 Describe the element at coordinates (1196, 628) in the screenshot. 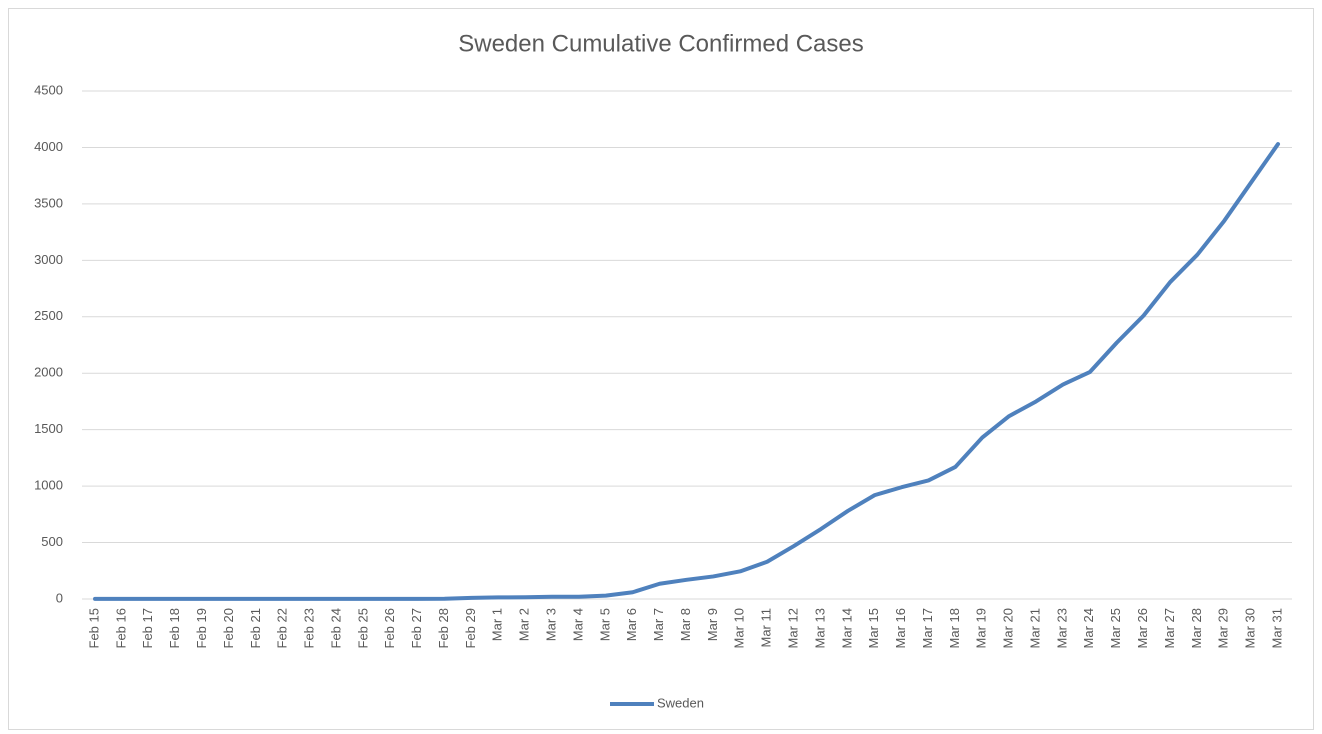

I see `x-tick-label: Mar 28` at that location.